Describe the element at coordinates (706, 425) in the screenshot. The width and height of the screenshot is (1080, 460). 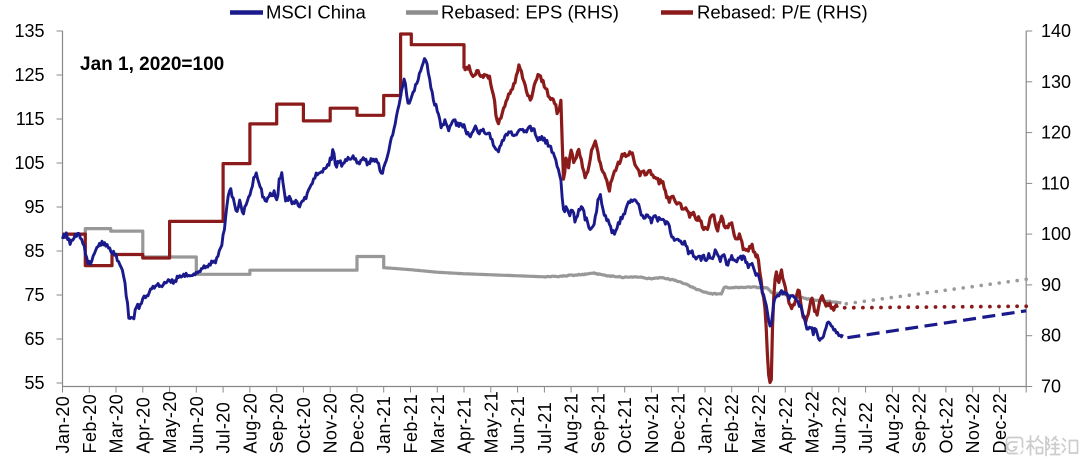
I see `svg-text: Jan-22` at that location.